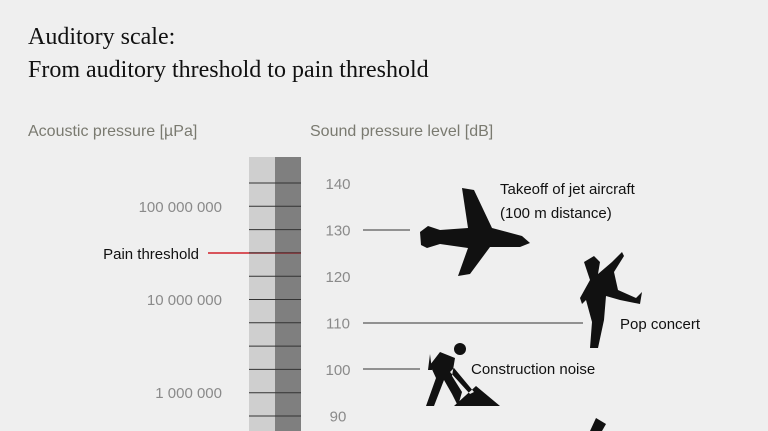 The width and height of the screenshot is (768, 431). I want to click on db-tick-label: 130, so click(337, 231).